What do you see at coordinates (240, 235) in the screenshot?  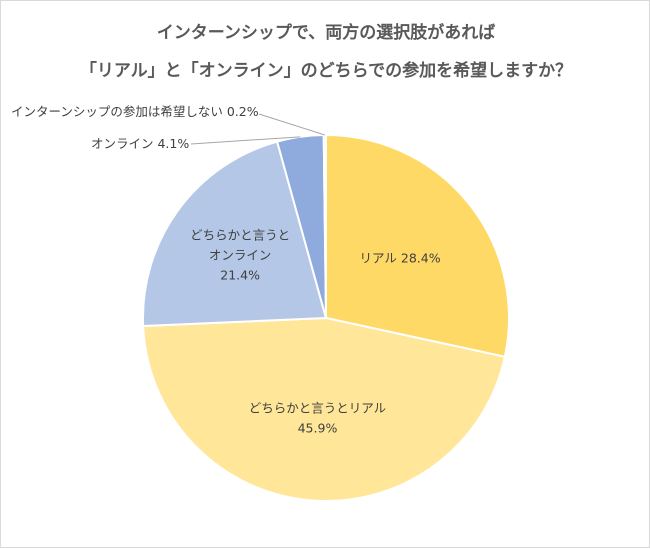 I see `slice-3-label-line-1: どちらかと言うと` at bounding box center [240, 235].